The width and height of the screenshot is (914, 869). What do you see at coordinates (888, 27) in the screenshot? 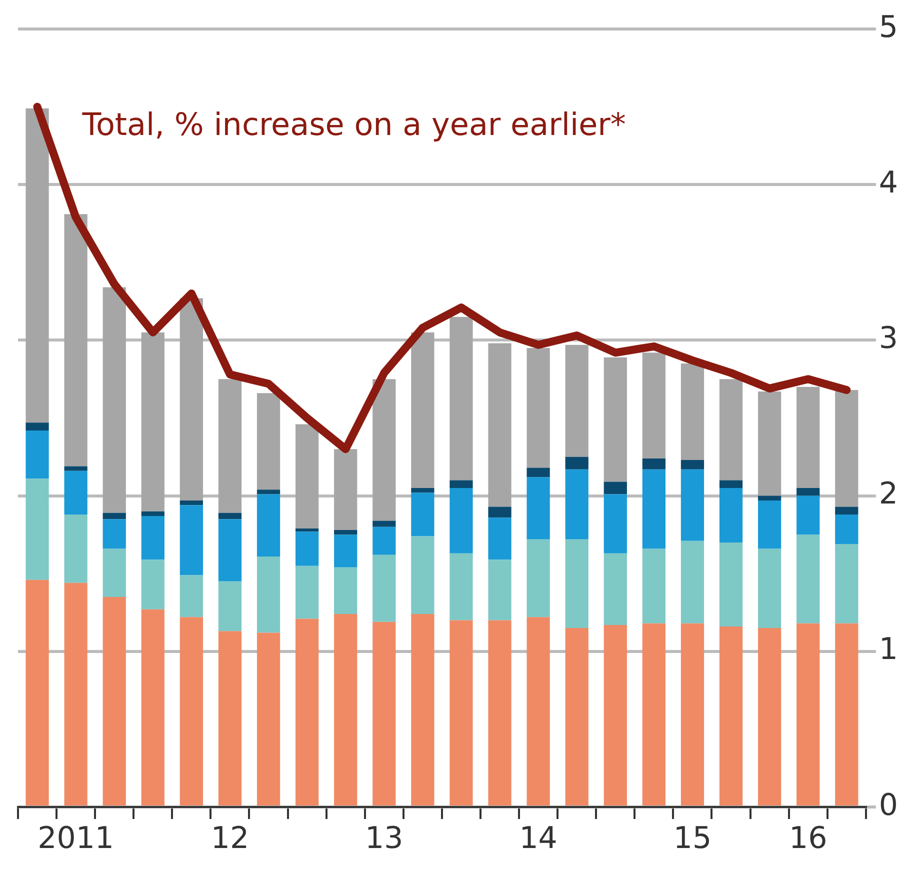
I see `y-tick-label: 5` at bounding box center [888, 27].